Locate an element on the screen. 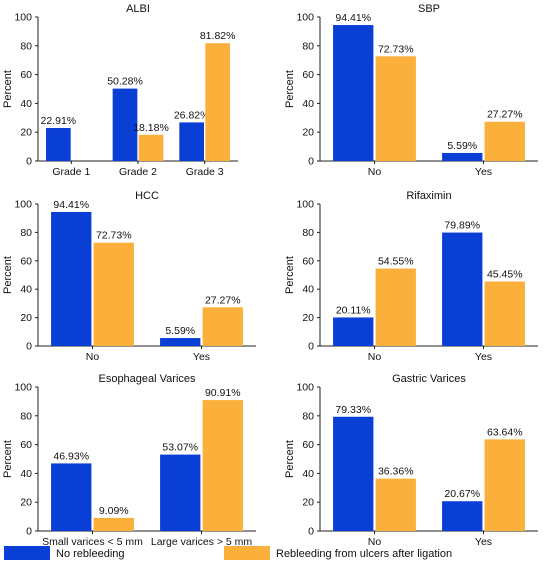  data-label: 81.82% is located at coordinates (218, 36).